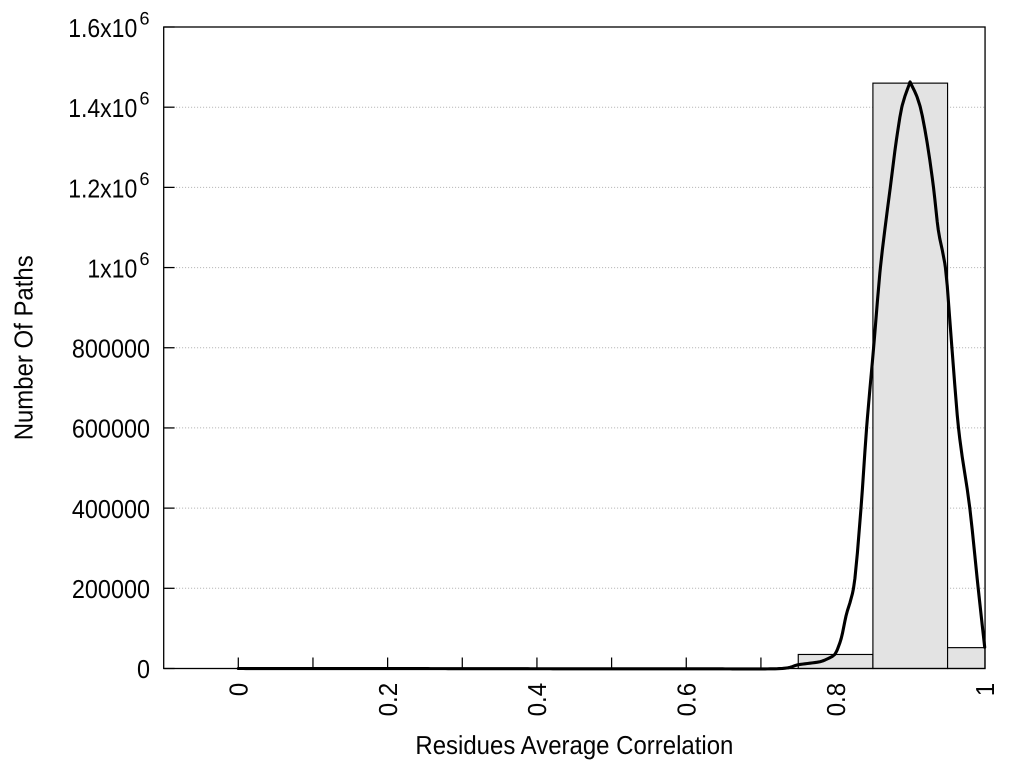 Image resolution: width=1024 pixels, height=773 pixels. Describe the element at coordinates (388, 700) in the screenshot. I see `svg-text: 0.2` at that location.